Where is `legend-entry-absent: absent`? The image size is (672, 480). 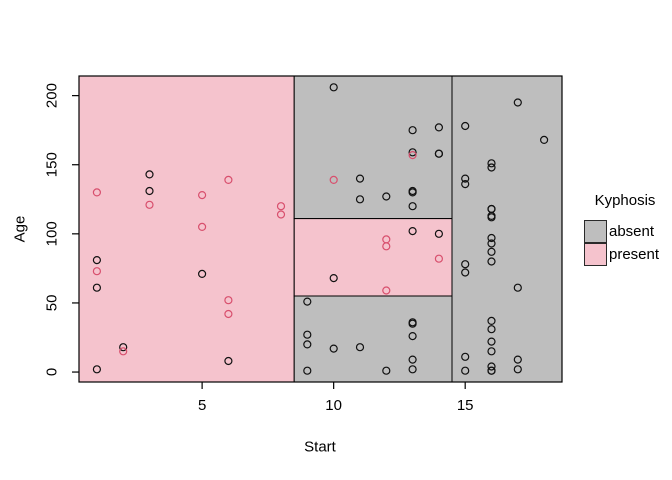 legend-entry-absent: absent is located at coordinates (625, 231).